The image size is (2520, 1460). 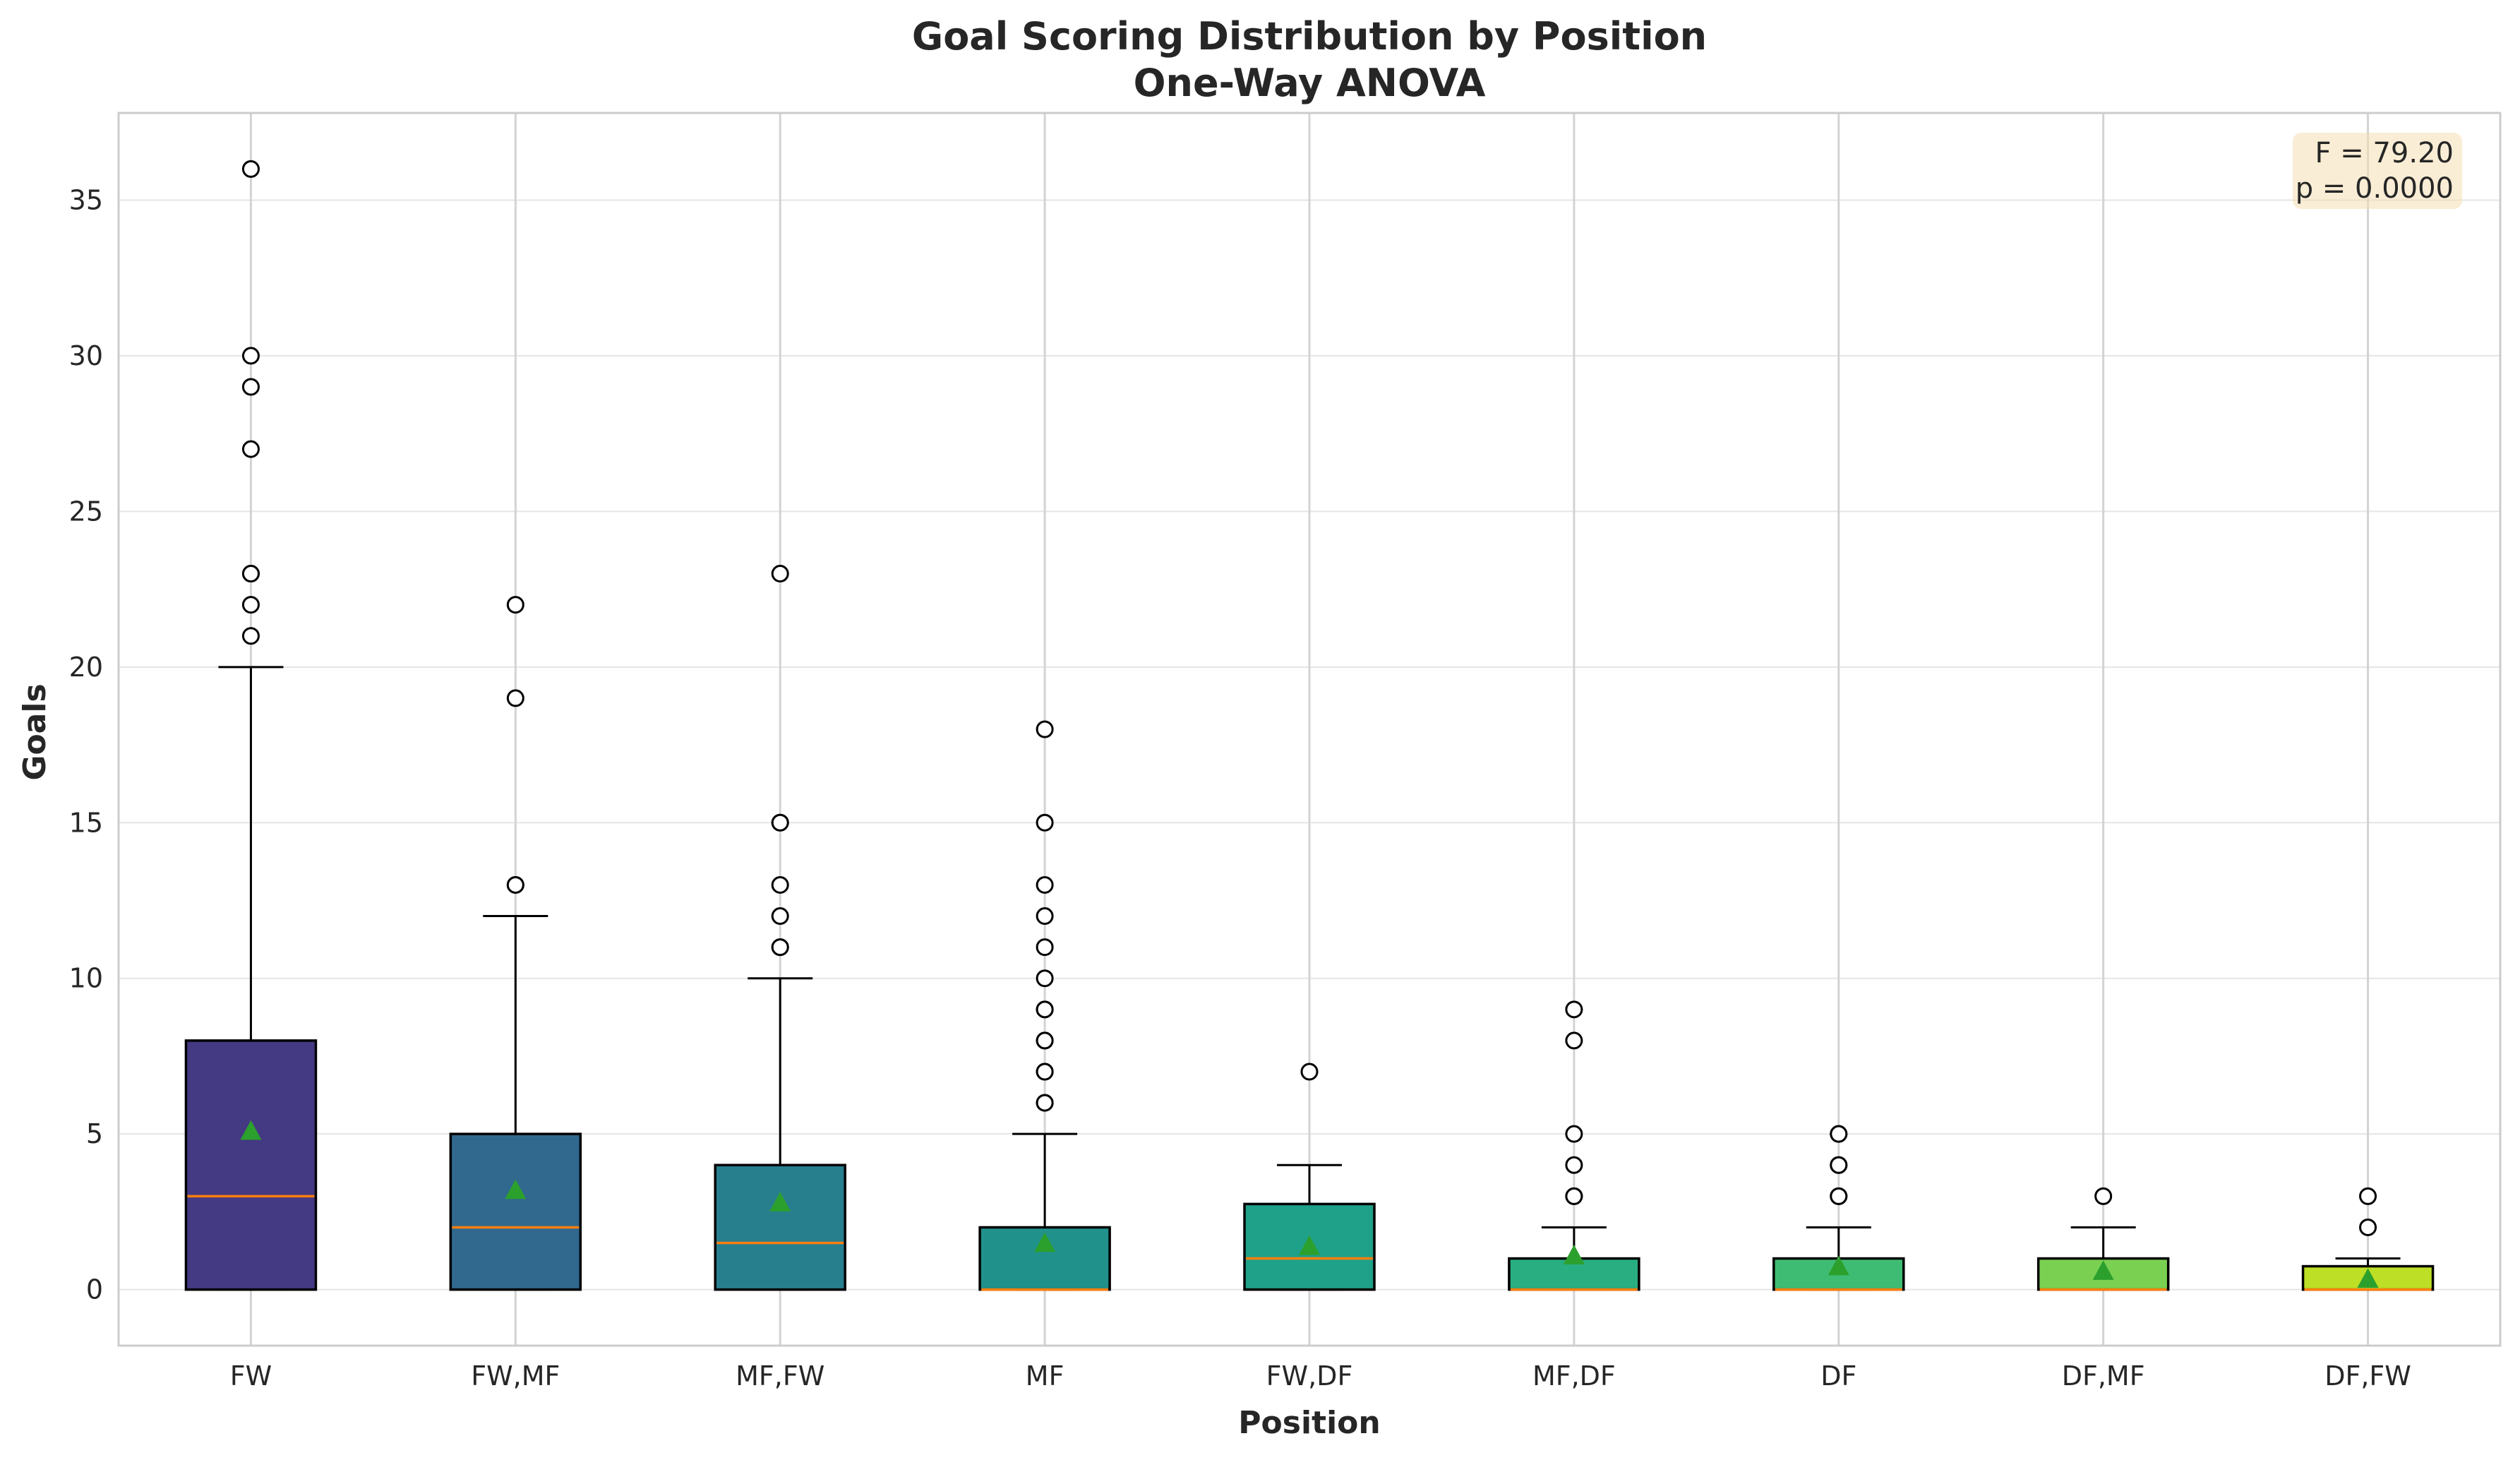 What do you see at coordinates (2104, 1376) in the screenshot?
I see `x-tick-label: DF,MF` at bounding box center [2104, 1376].